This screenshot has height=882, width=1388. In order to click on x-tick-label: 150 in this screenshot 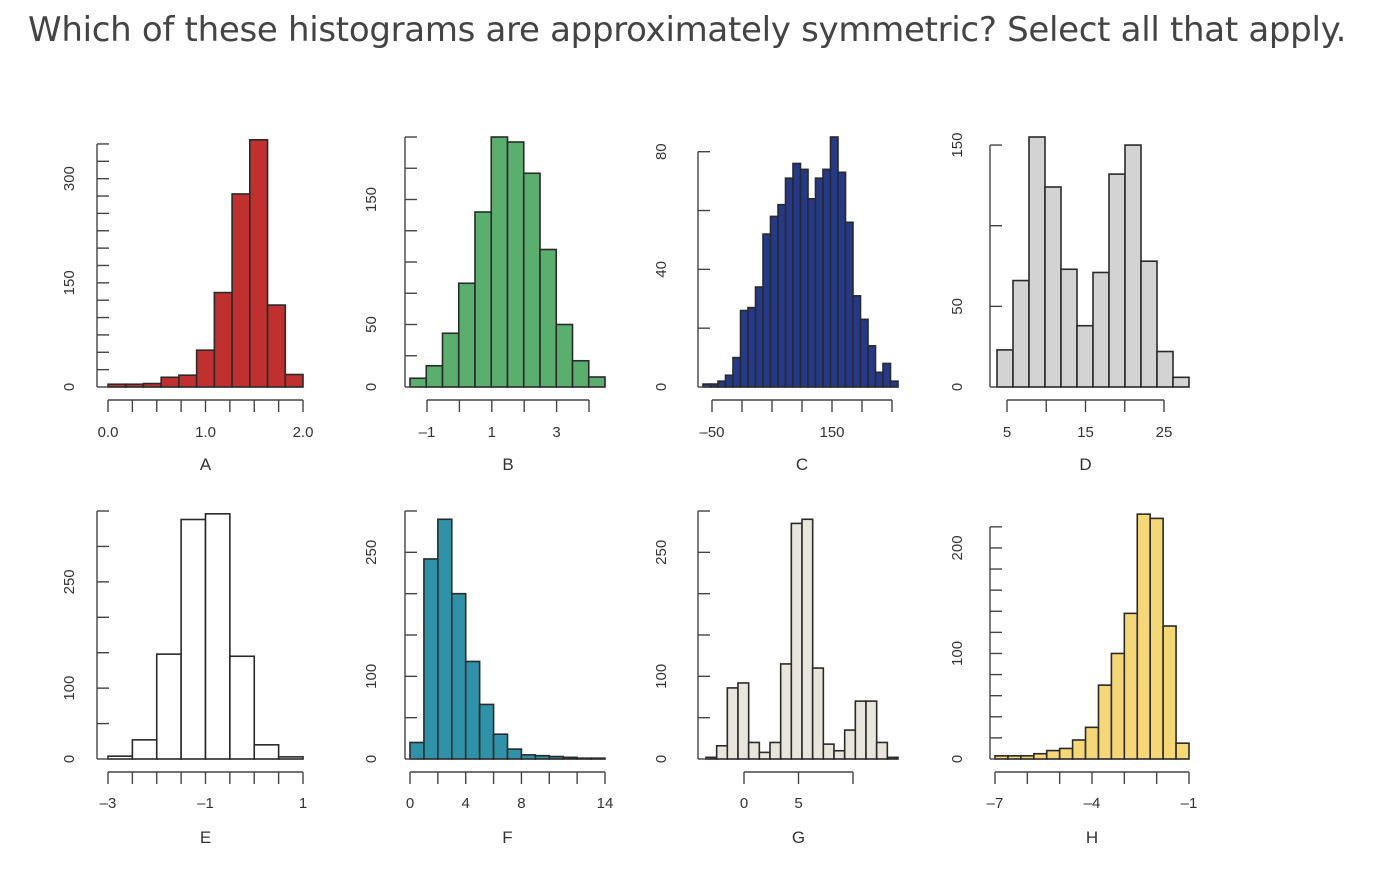, I will do `click(831, 432)`.